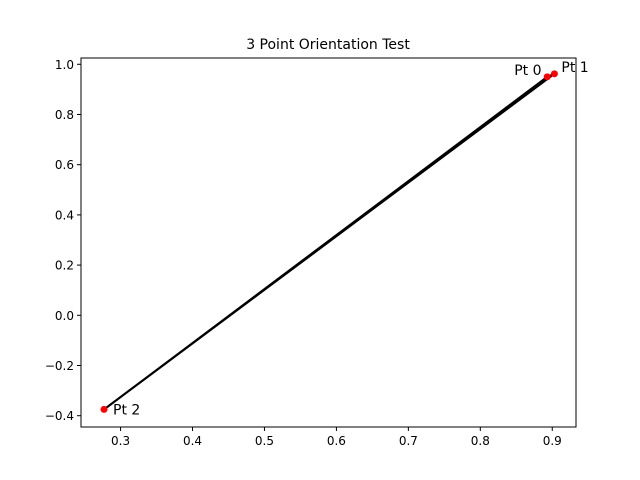 The height and width of the screenshot is (480, 640). What do you see at coordinates (64, 165) in the screenshot?
I see `y-tick-label: 0.6` at bounding box center [64, 165].